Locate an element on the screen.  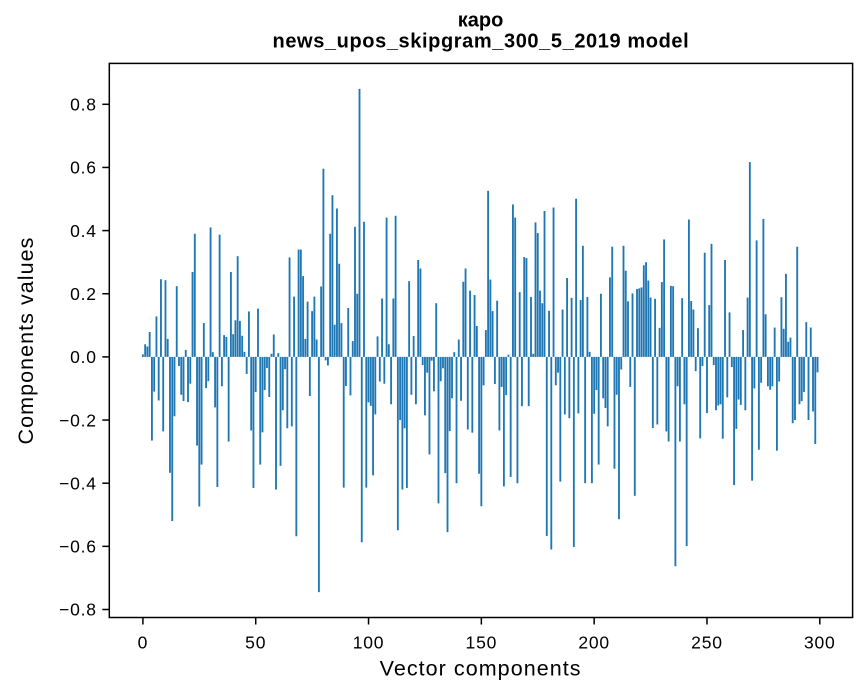
svg-text: 0.6 is located at coordinates (83, 168).